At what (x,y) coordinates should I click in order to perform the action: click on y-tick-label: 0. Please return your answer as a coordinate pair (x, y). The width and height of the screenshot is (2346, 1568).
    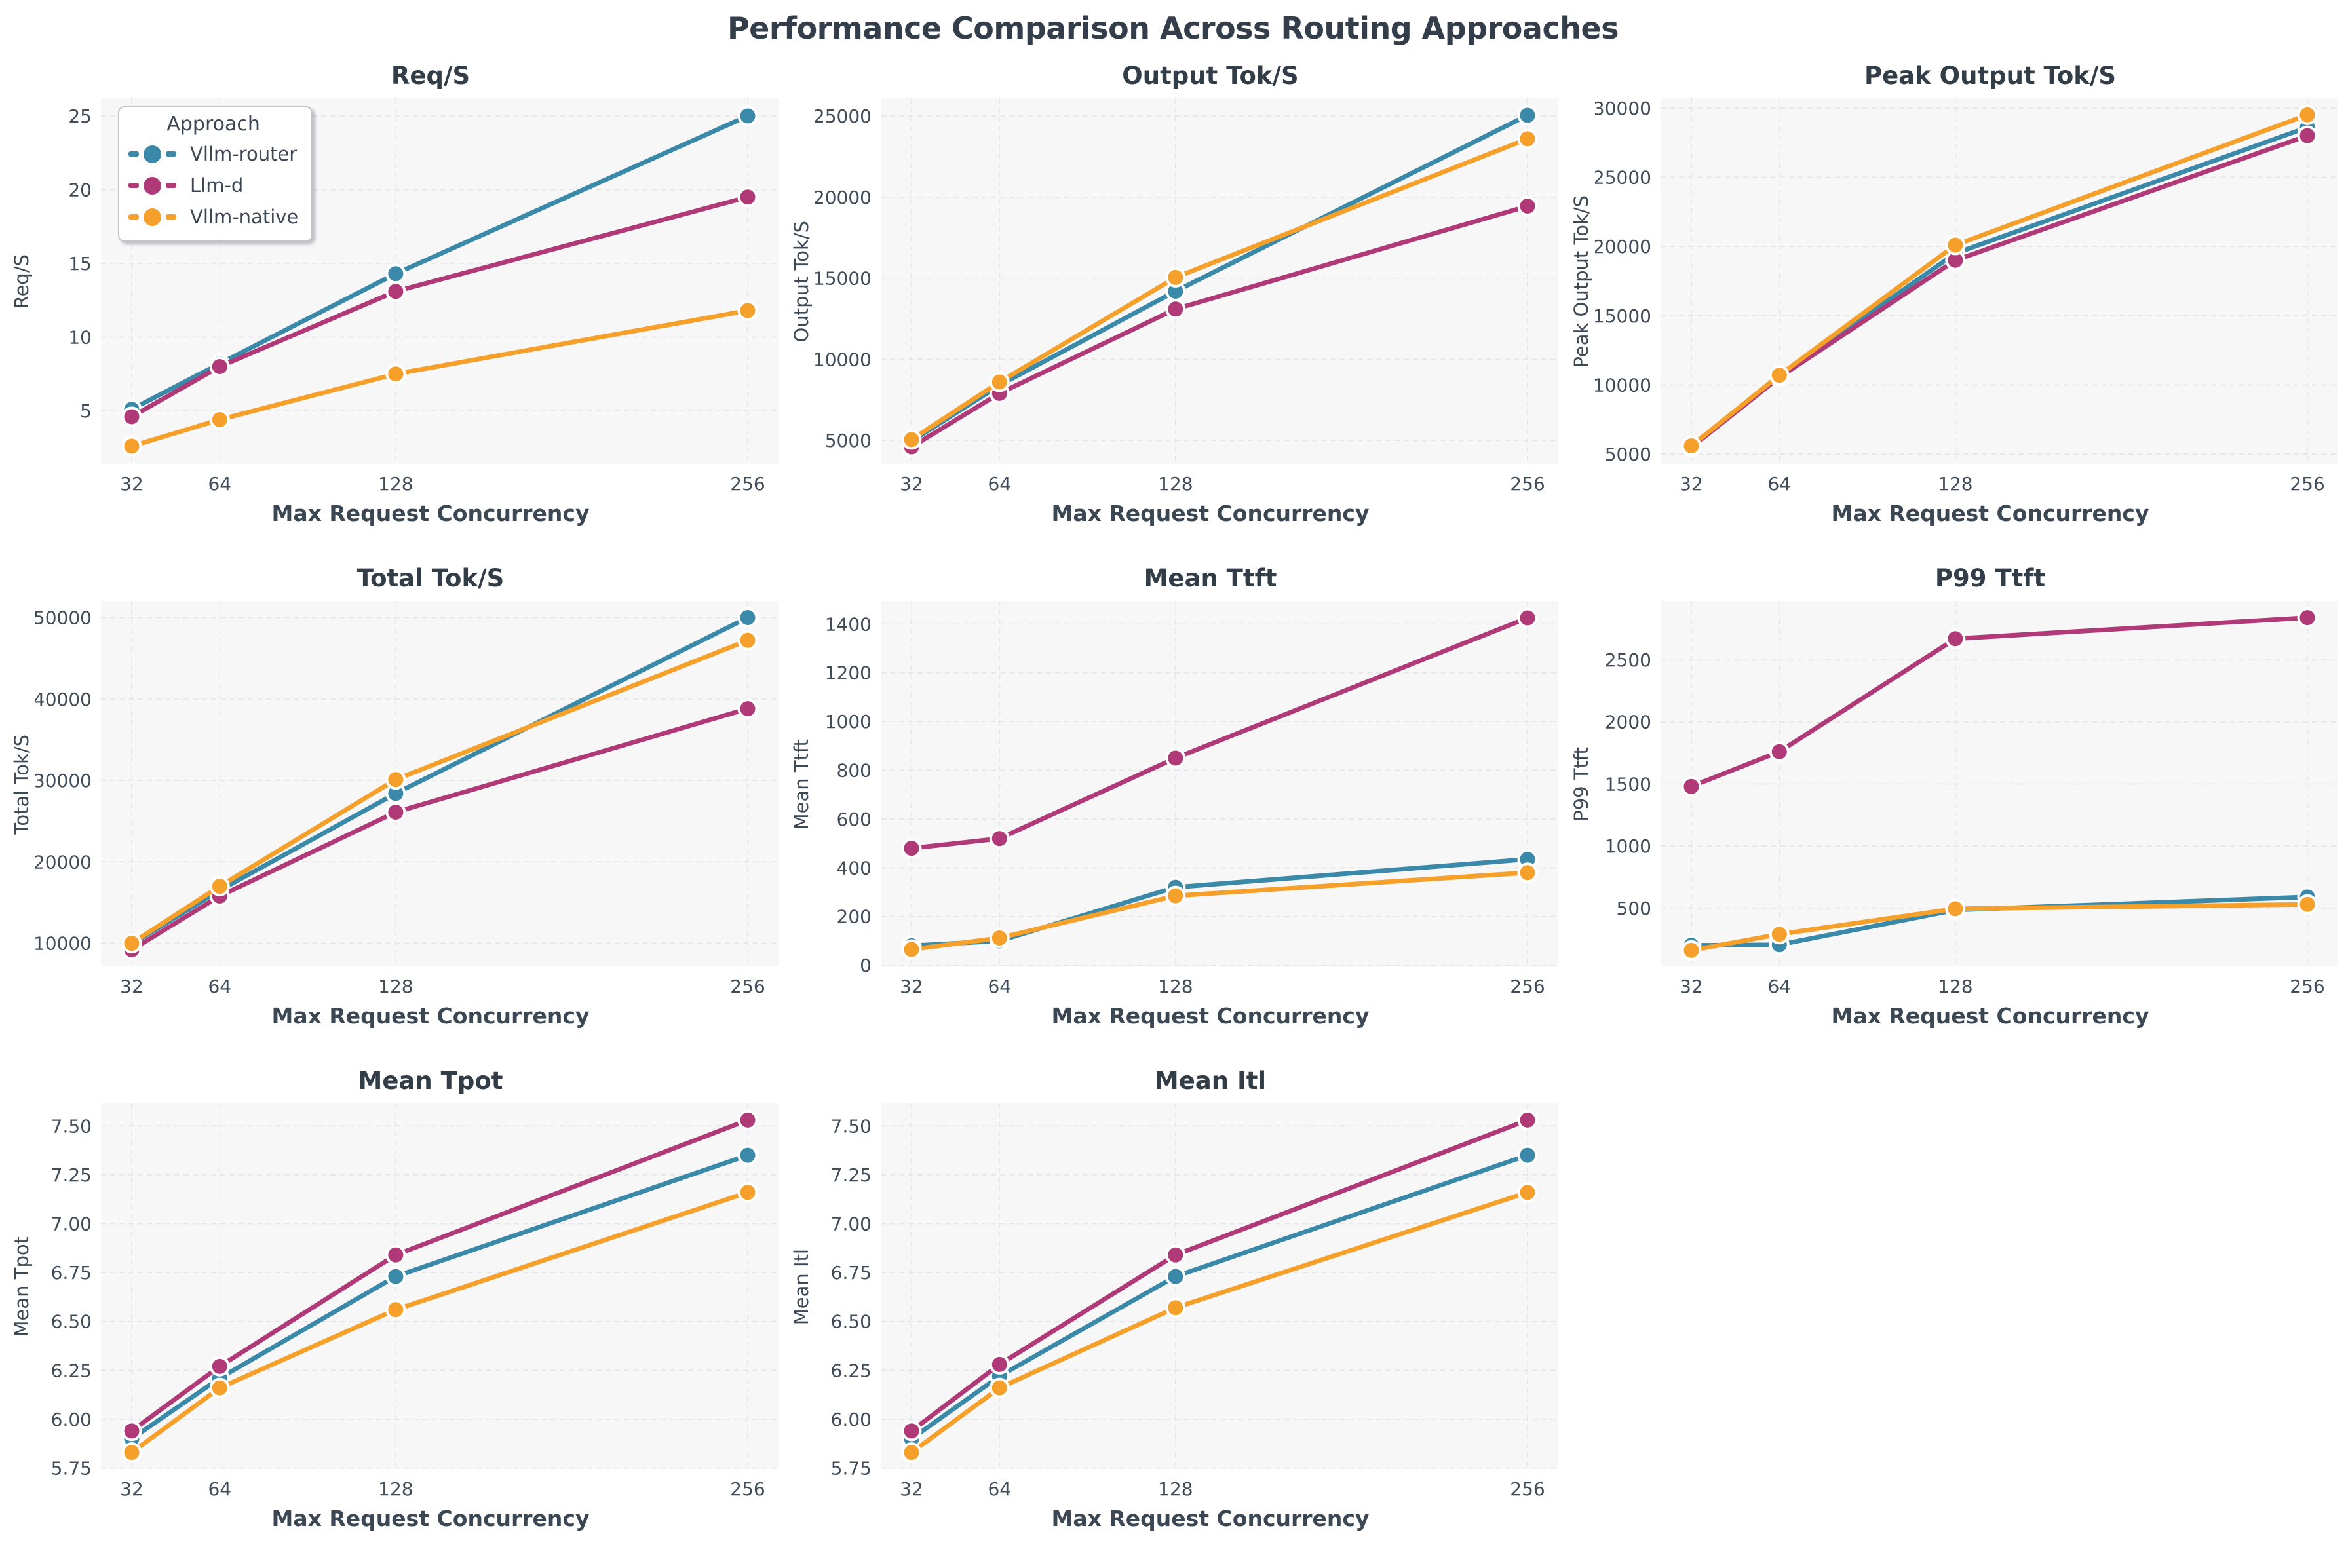
    Looking at the image, I should click on (866, 966).